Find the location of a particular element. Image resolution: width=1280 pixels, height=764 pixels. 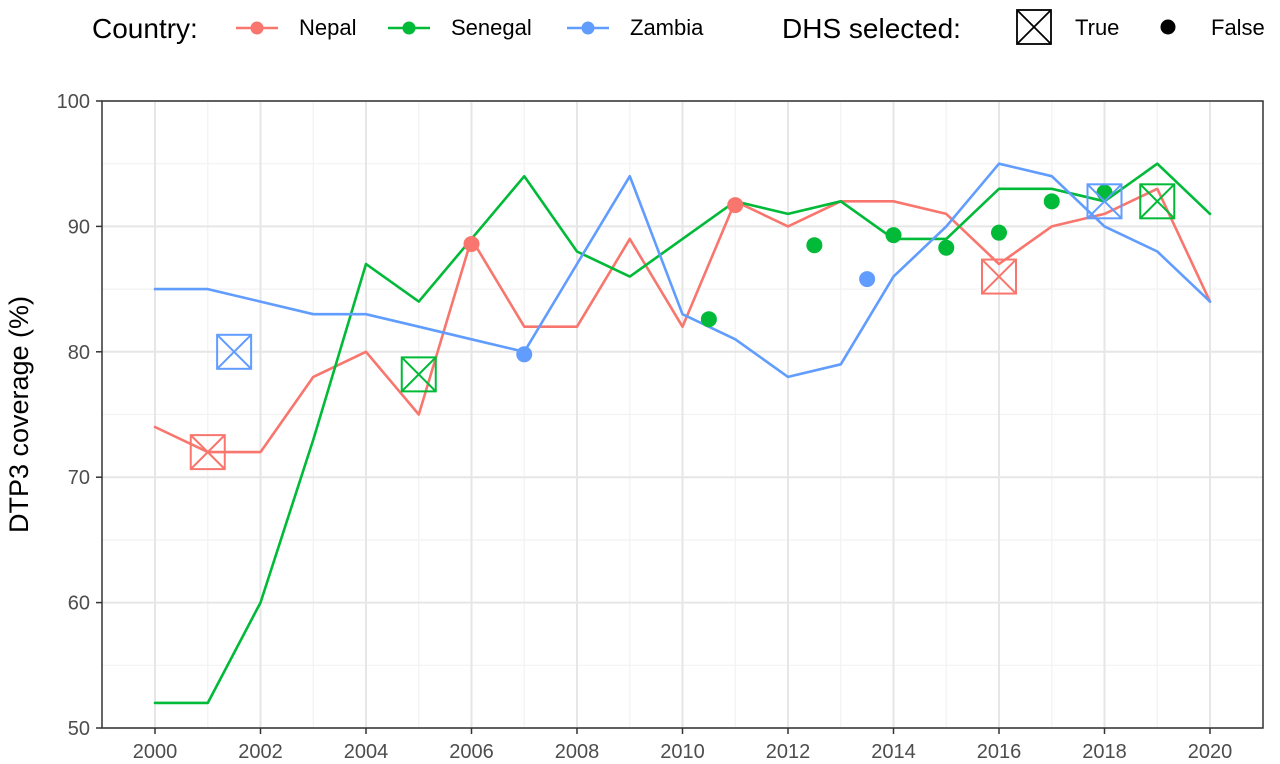

y-tick-label: 50 is located at coordinates (79, 729).